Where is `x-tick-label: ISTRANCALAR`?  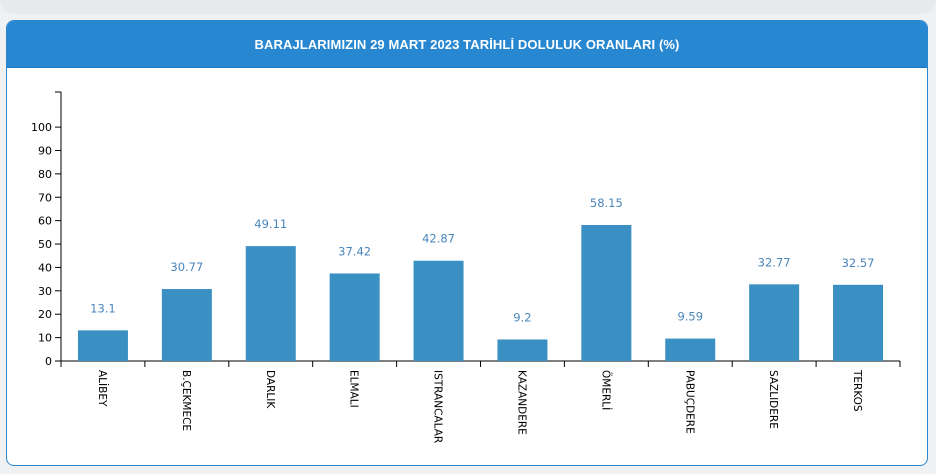 x-tick-label: ISTRANCALAR is located at coordinates (438, 406).